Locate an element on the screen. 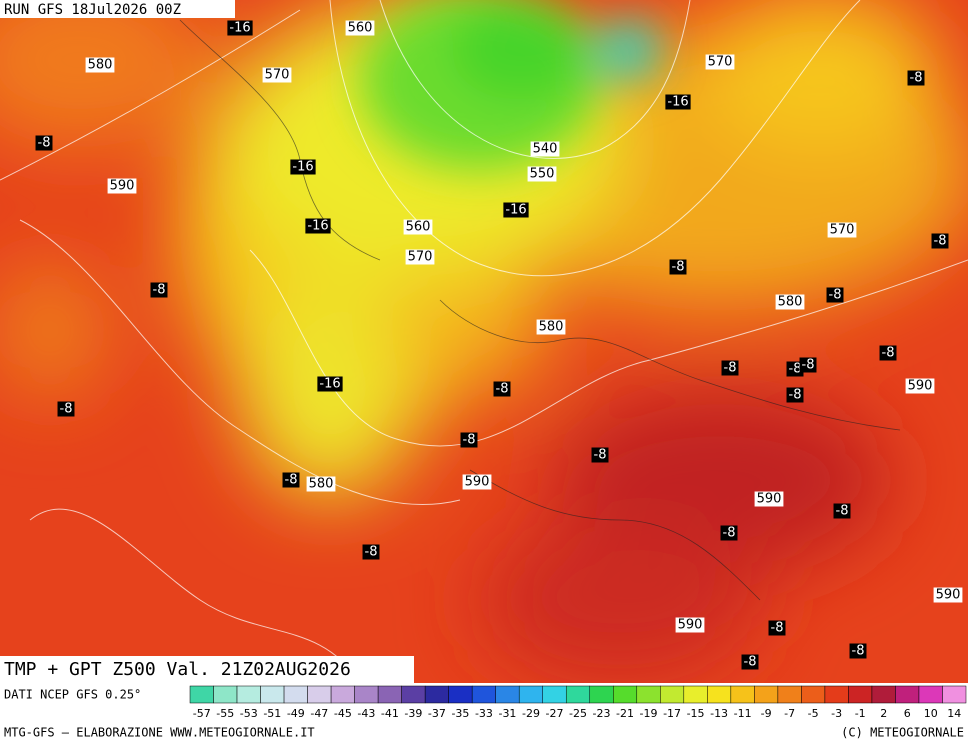 This screenshot has width=968, height=745. credit-right: (C) METEOGIORNALE is located at coordinates (902, 733).